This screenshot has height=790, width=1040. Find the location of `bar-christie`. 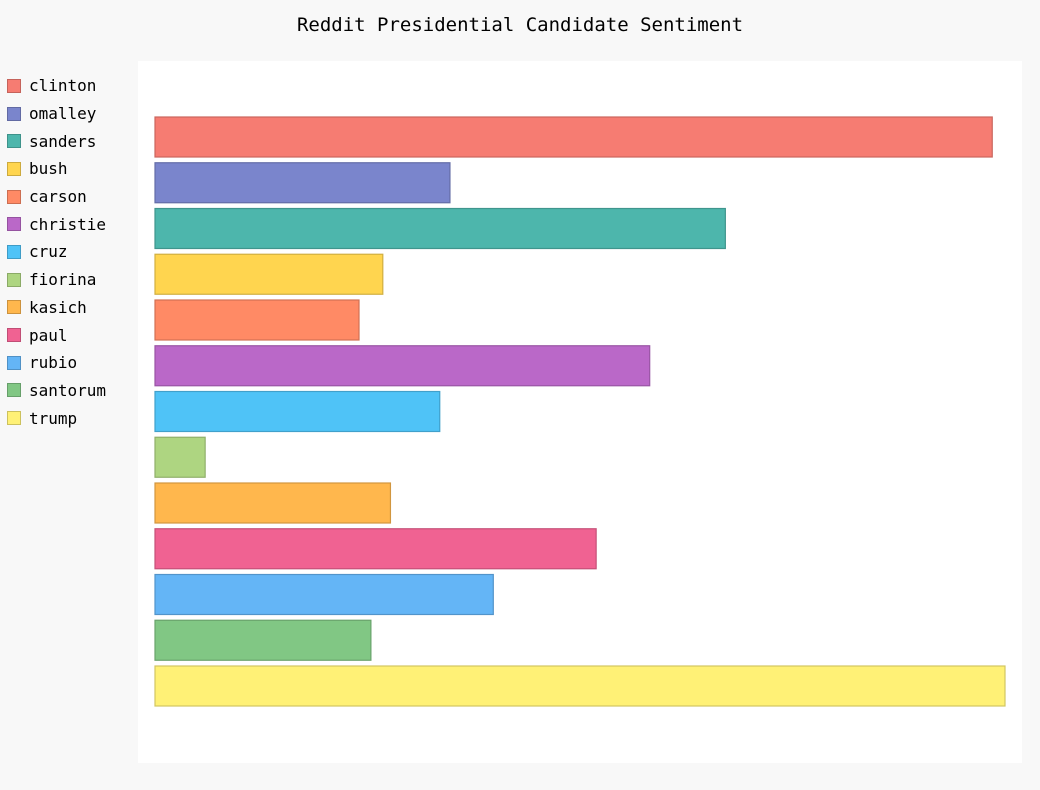

bar-christie is located at coordinates (402, 366).